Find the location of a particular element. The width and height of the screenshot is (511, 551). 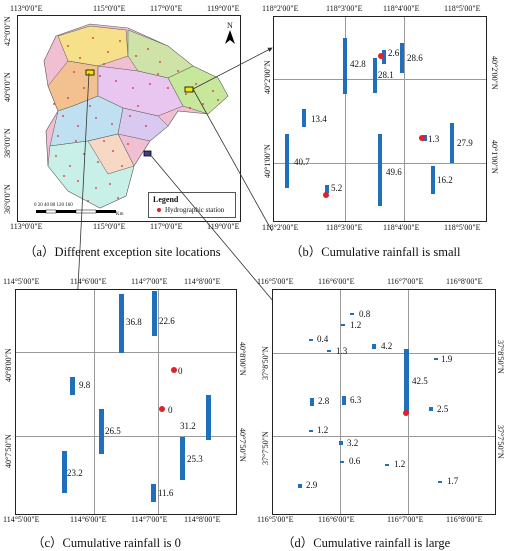

top-tick: 118°4'00"E is located at coordinates (401, 8).